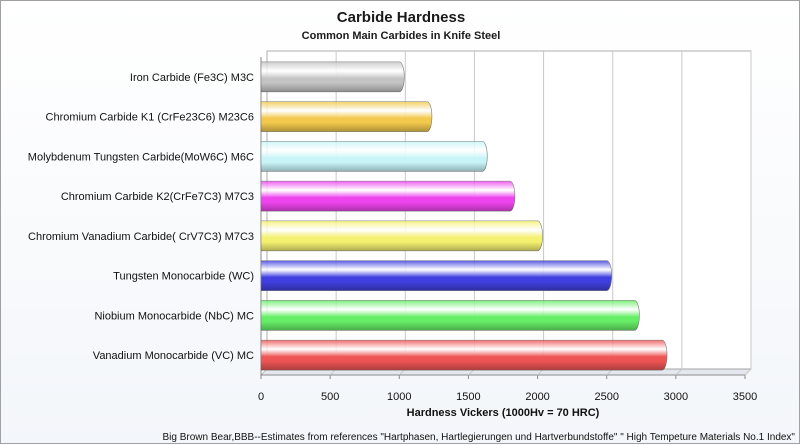  Describe the element at coordinates (507, 389) in the screenshot. I see `x-axis-ticks: 0 500 1000 1500 2000 2500 3000 3500` at that location.